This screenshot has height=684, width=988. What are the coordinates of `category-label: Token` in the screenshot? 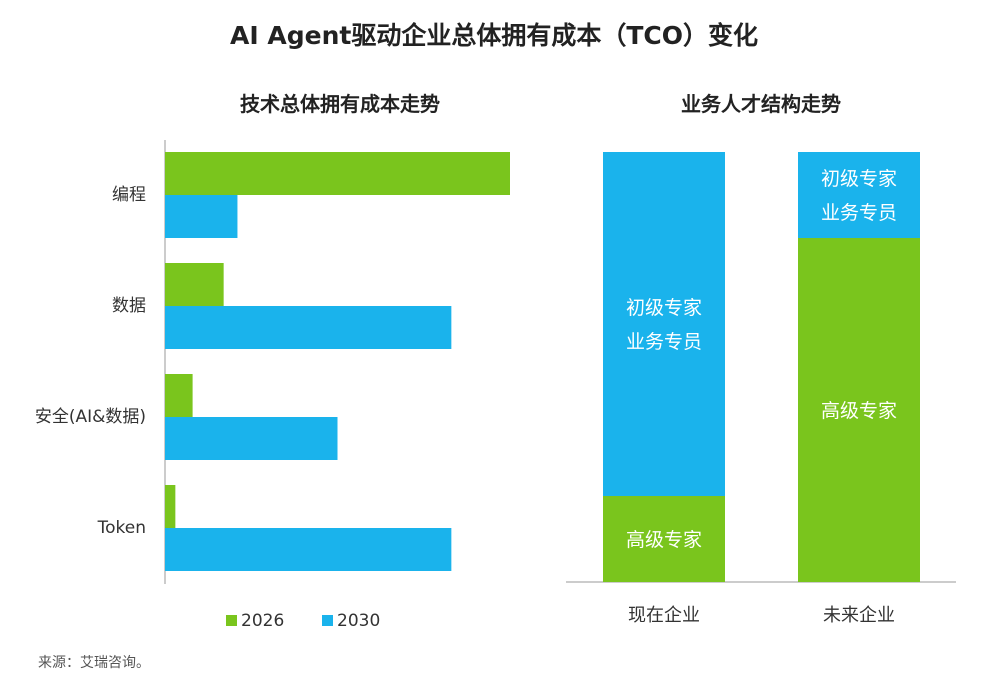 It's located at (121, 528).